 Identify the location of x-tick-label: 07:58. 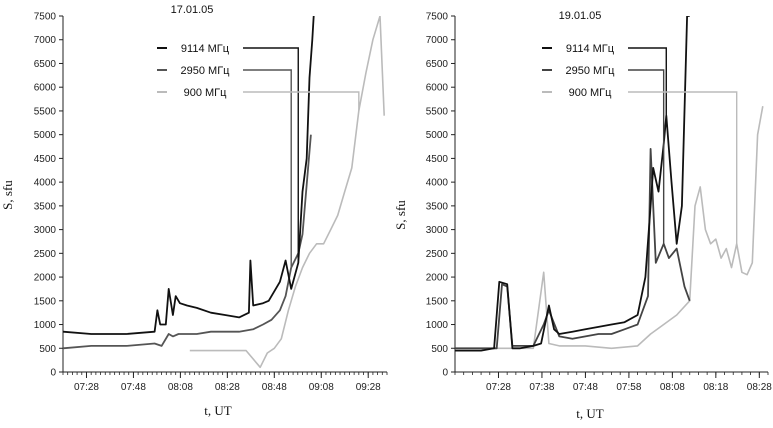
(628, 387).